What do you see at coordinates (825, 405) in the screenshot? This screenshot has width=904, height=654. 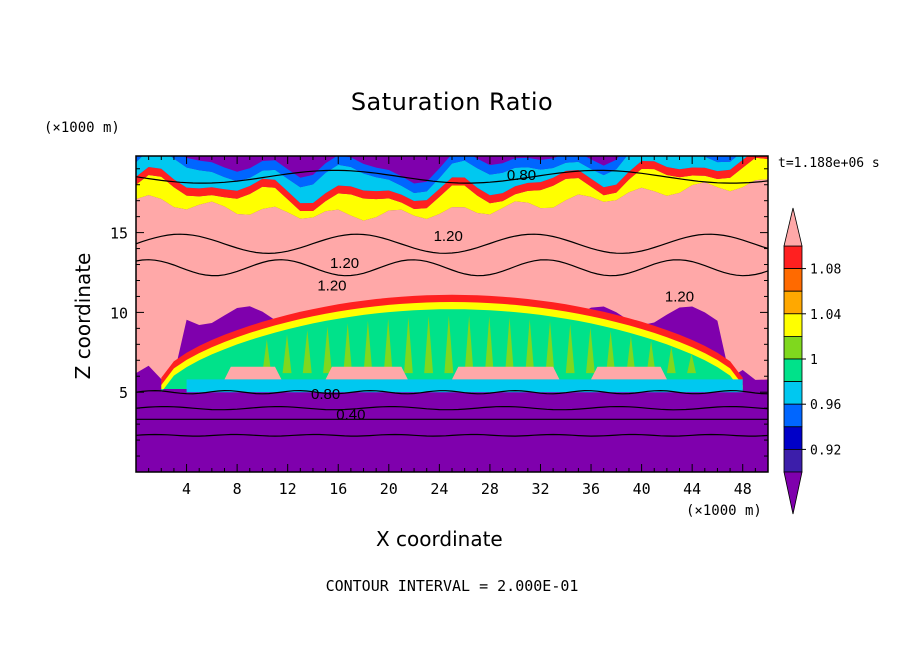 I see `colorbar-label: 0.96` at bounding box center [825, 405].